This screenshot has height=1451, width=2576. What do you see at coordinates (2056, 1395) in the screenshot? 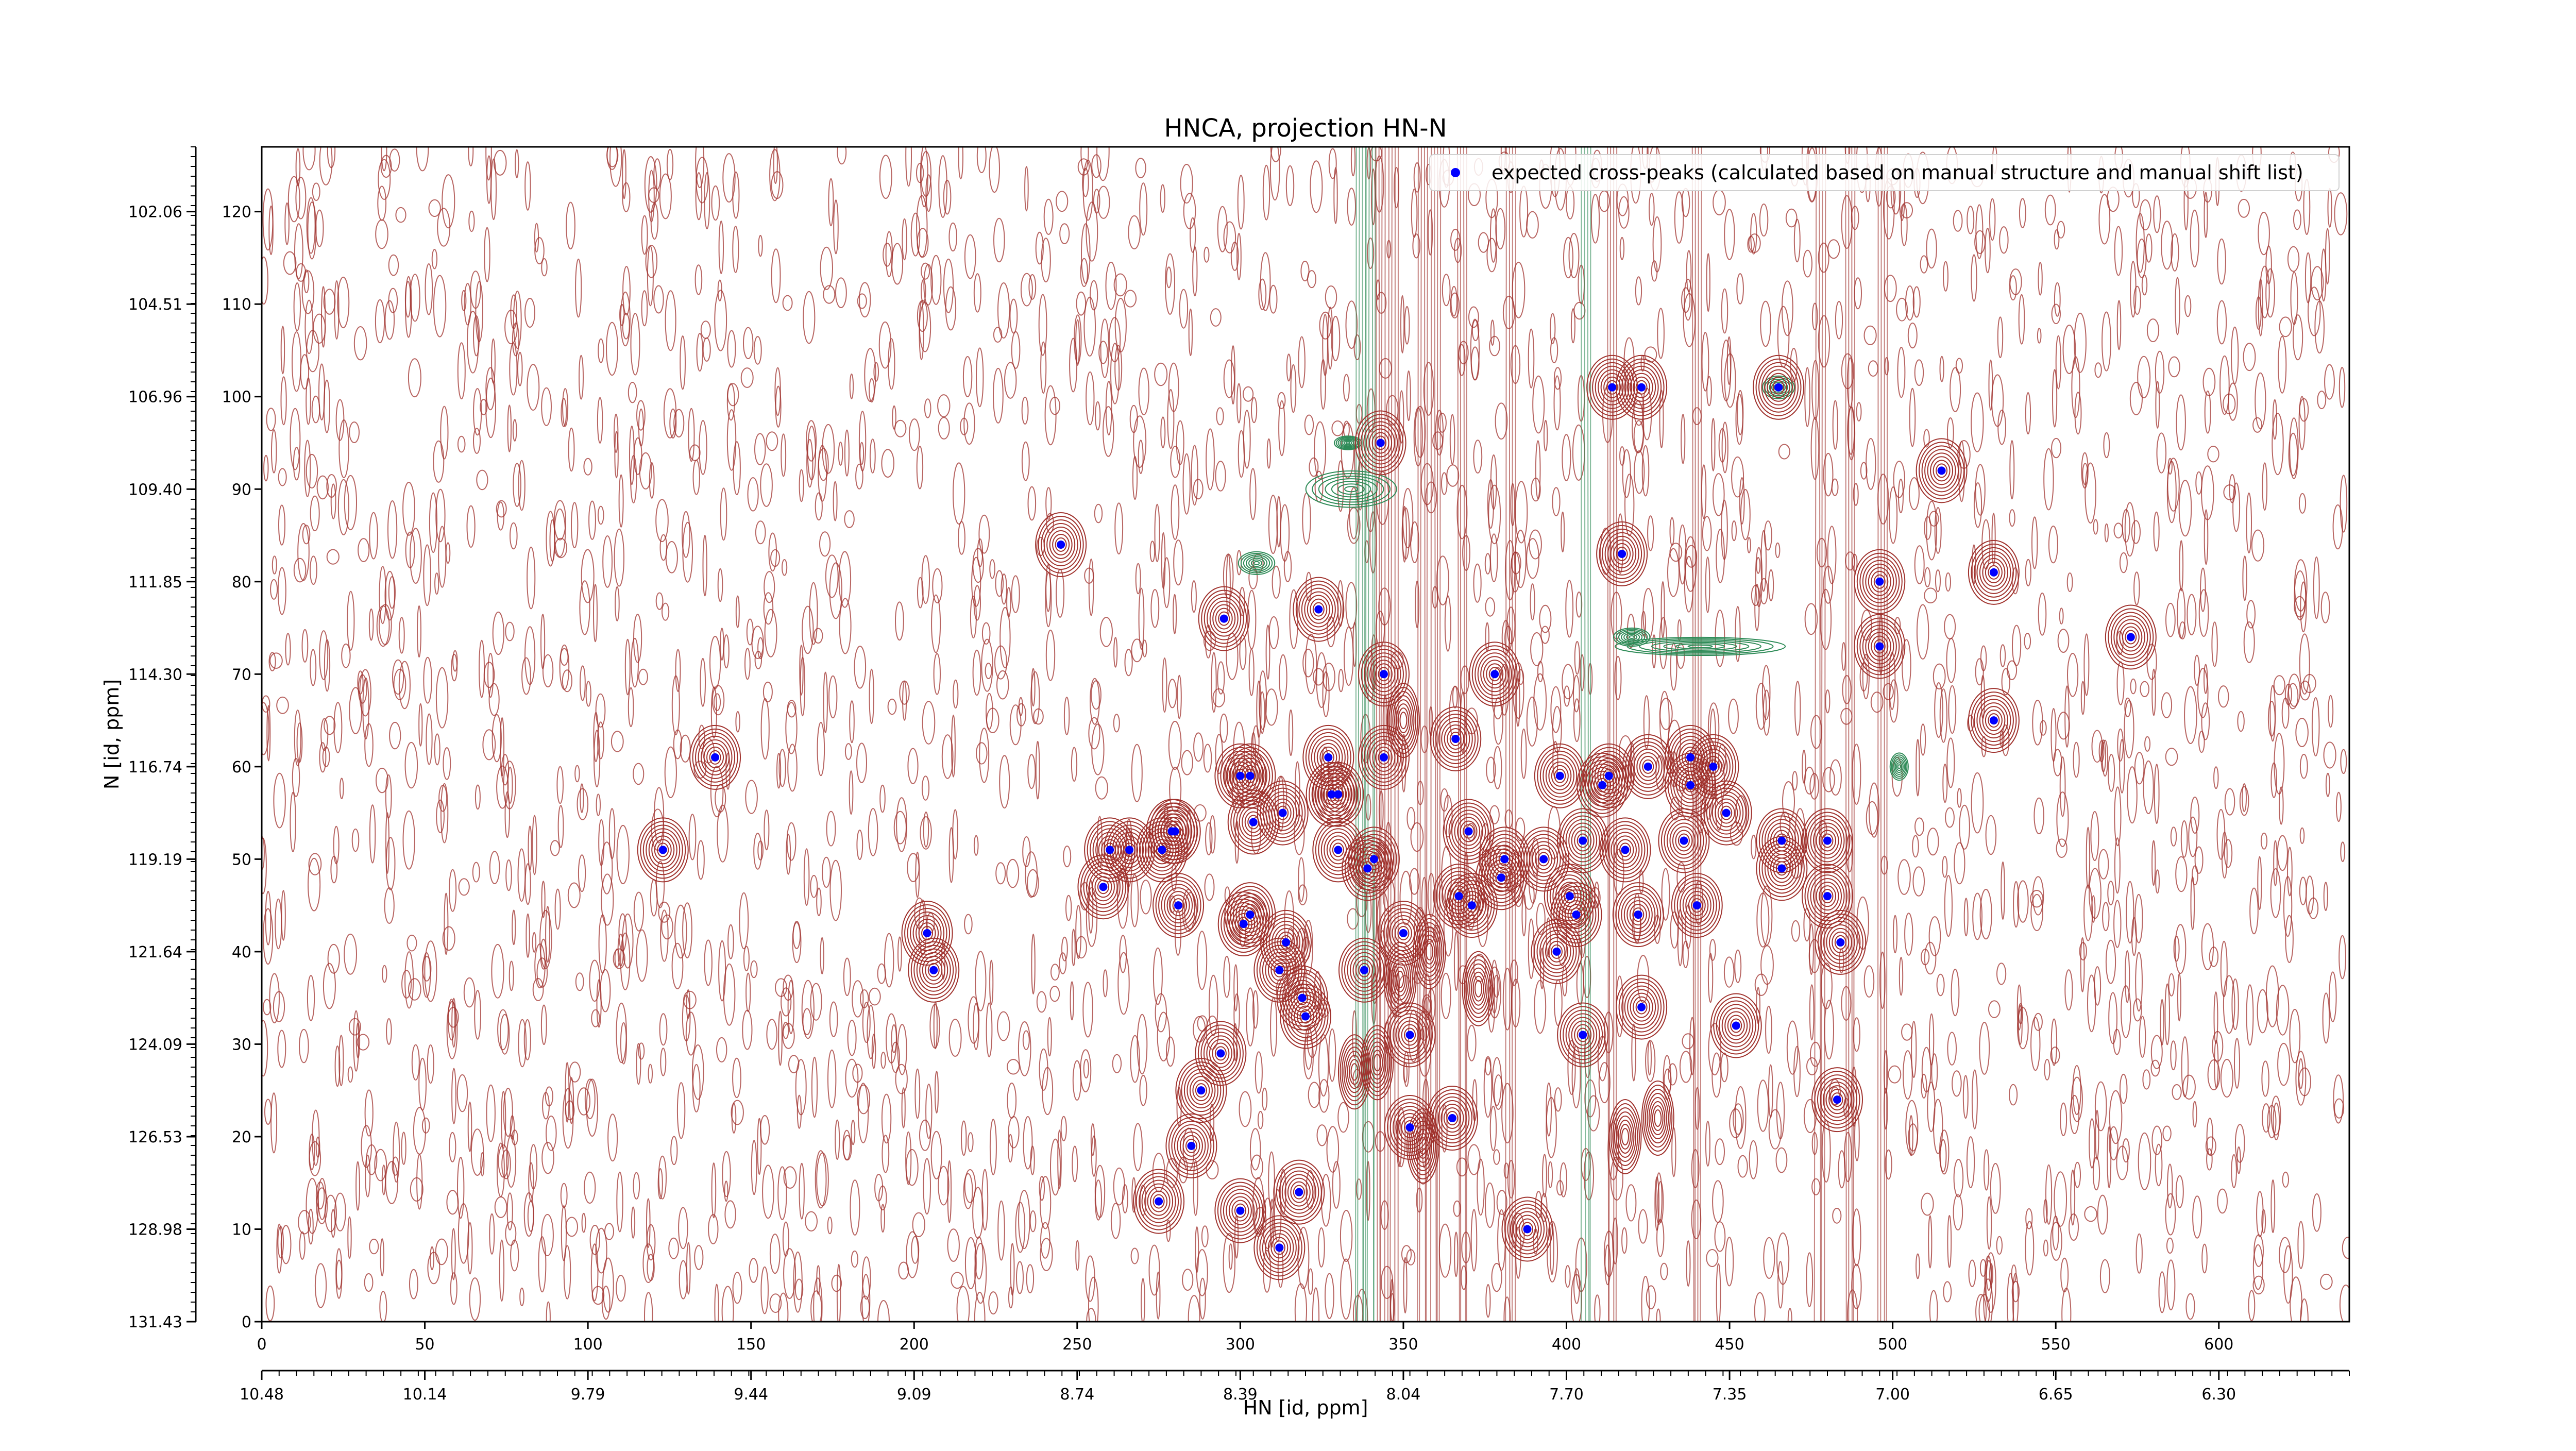
I see `ppm-tick-label: 6.65` at bounding box center [2056, 1395].